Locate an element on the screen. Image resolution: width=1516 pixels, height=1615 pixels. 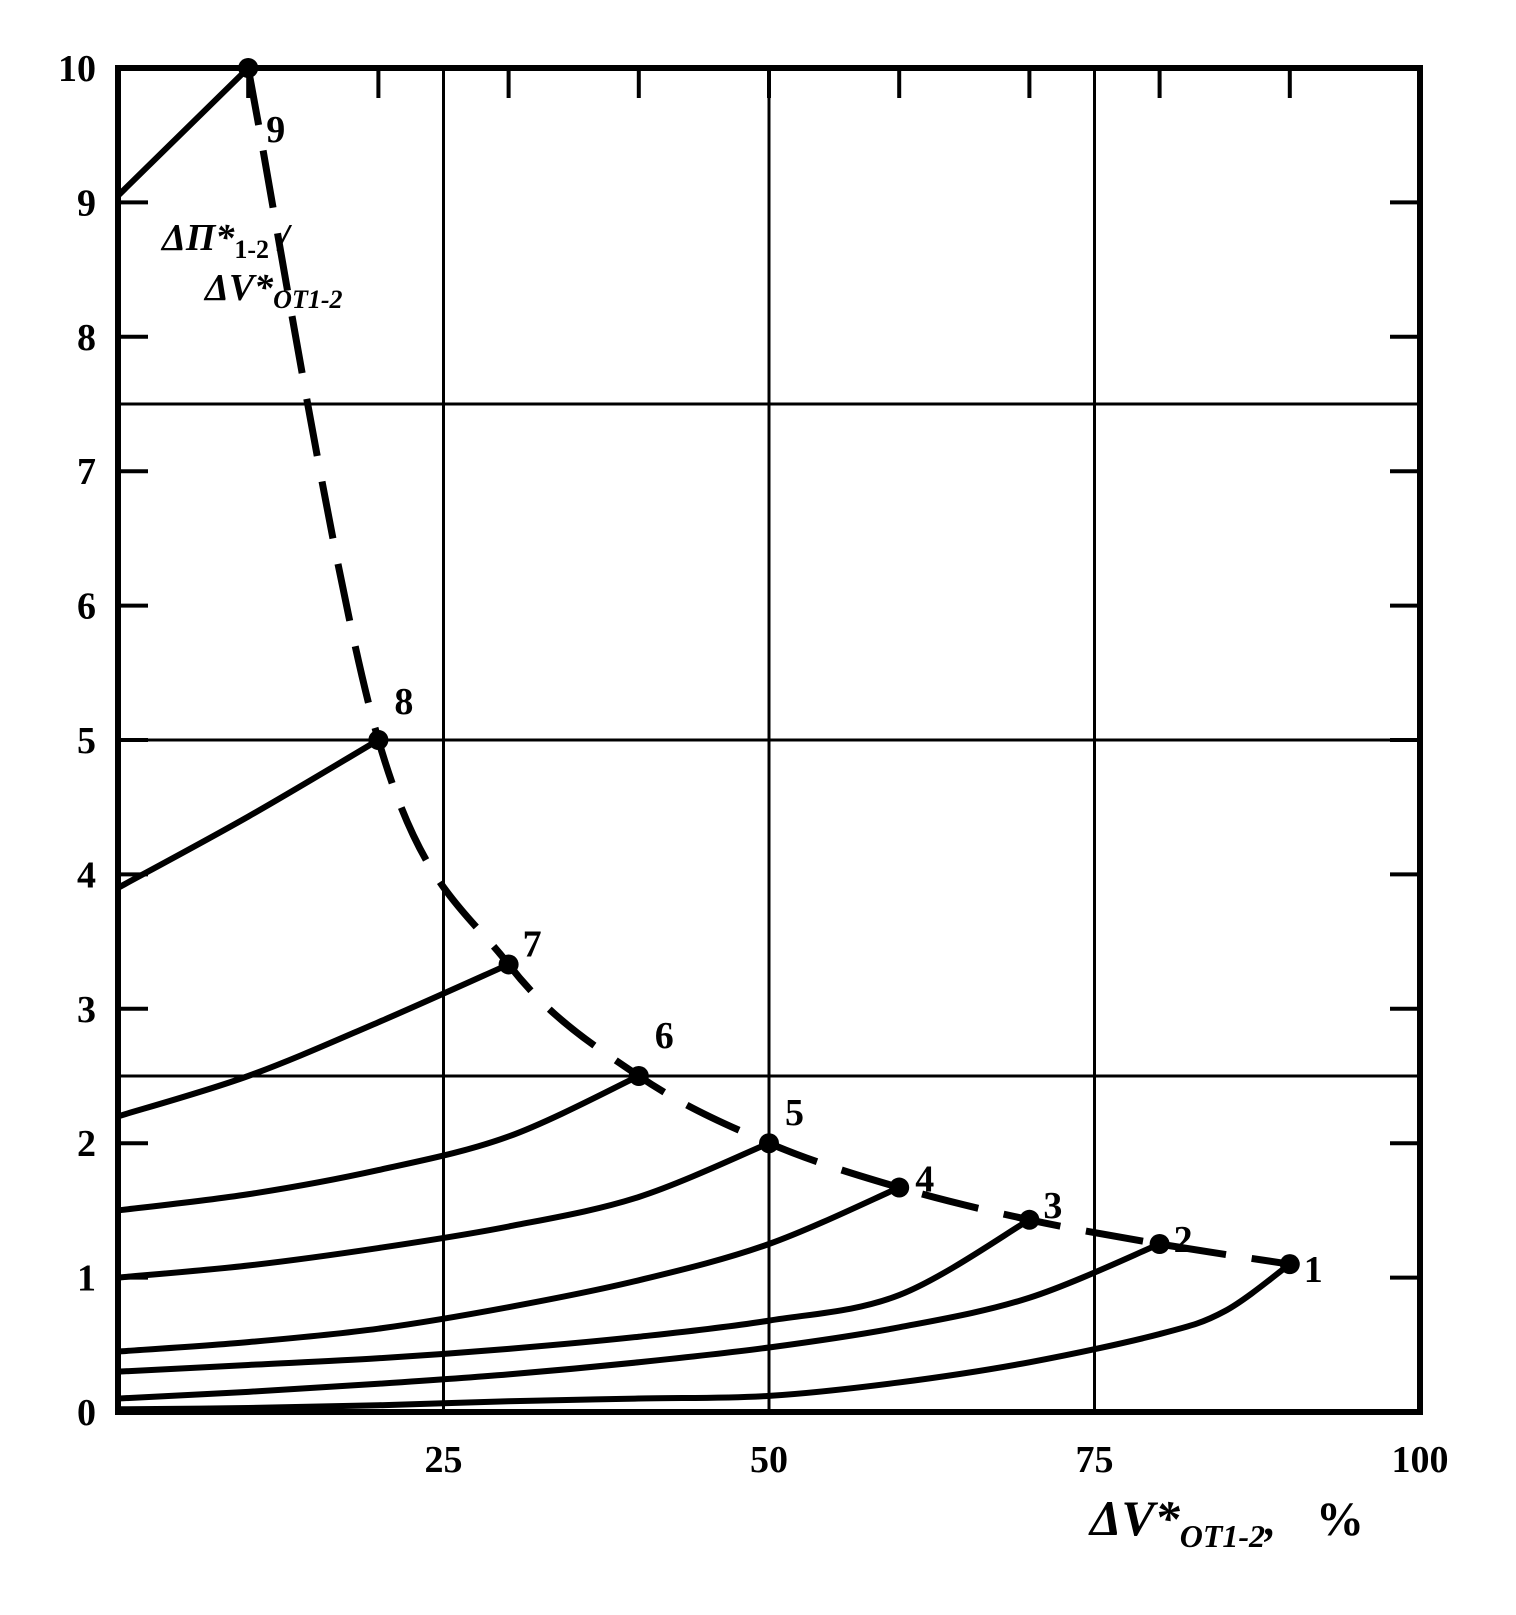
y-tick-label-1: 1 is located at coordinates (86, 1279).